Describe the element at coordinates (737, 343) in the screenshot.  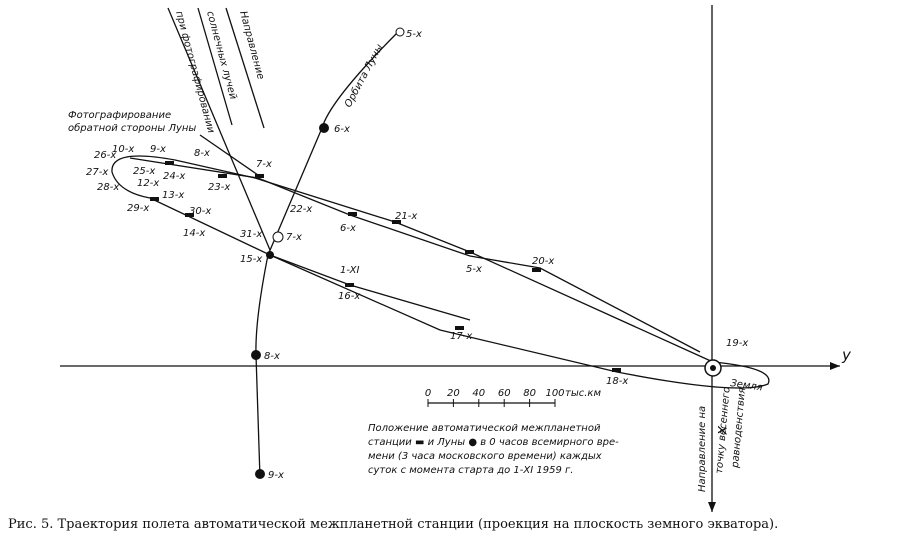
I see `day-label: 19-х` at that location.